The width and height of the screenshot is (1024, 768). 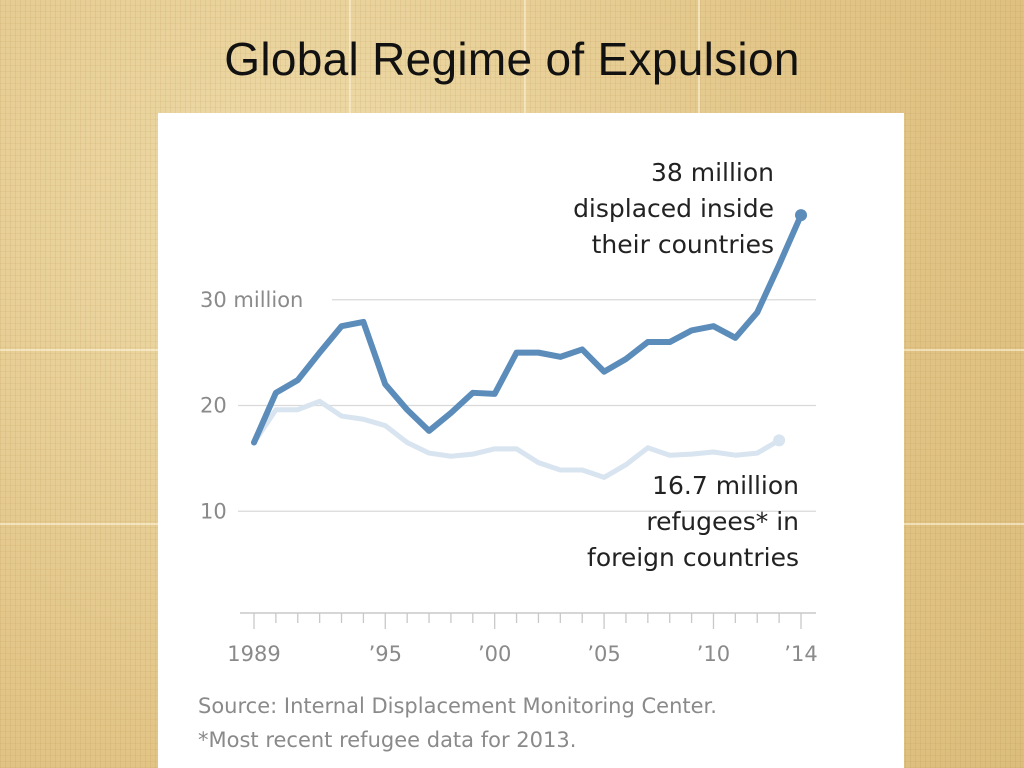 What do you see at coordinates (253, 654) in the screenshot?
I see `x-tick-label: 1989` at bounding box center [253, 654].